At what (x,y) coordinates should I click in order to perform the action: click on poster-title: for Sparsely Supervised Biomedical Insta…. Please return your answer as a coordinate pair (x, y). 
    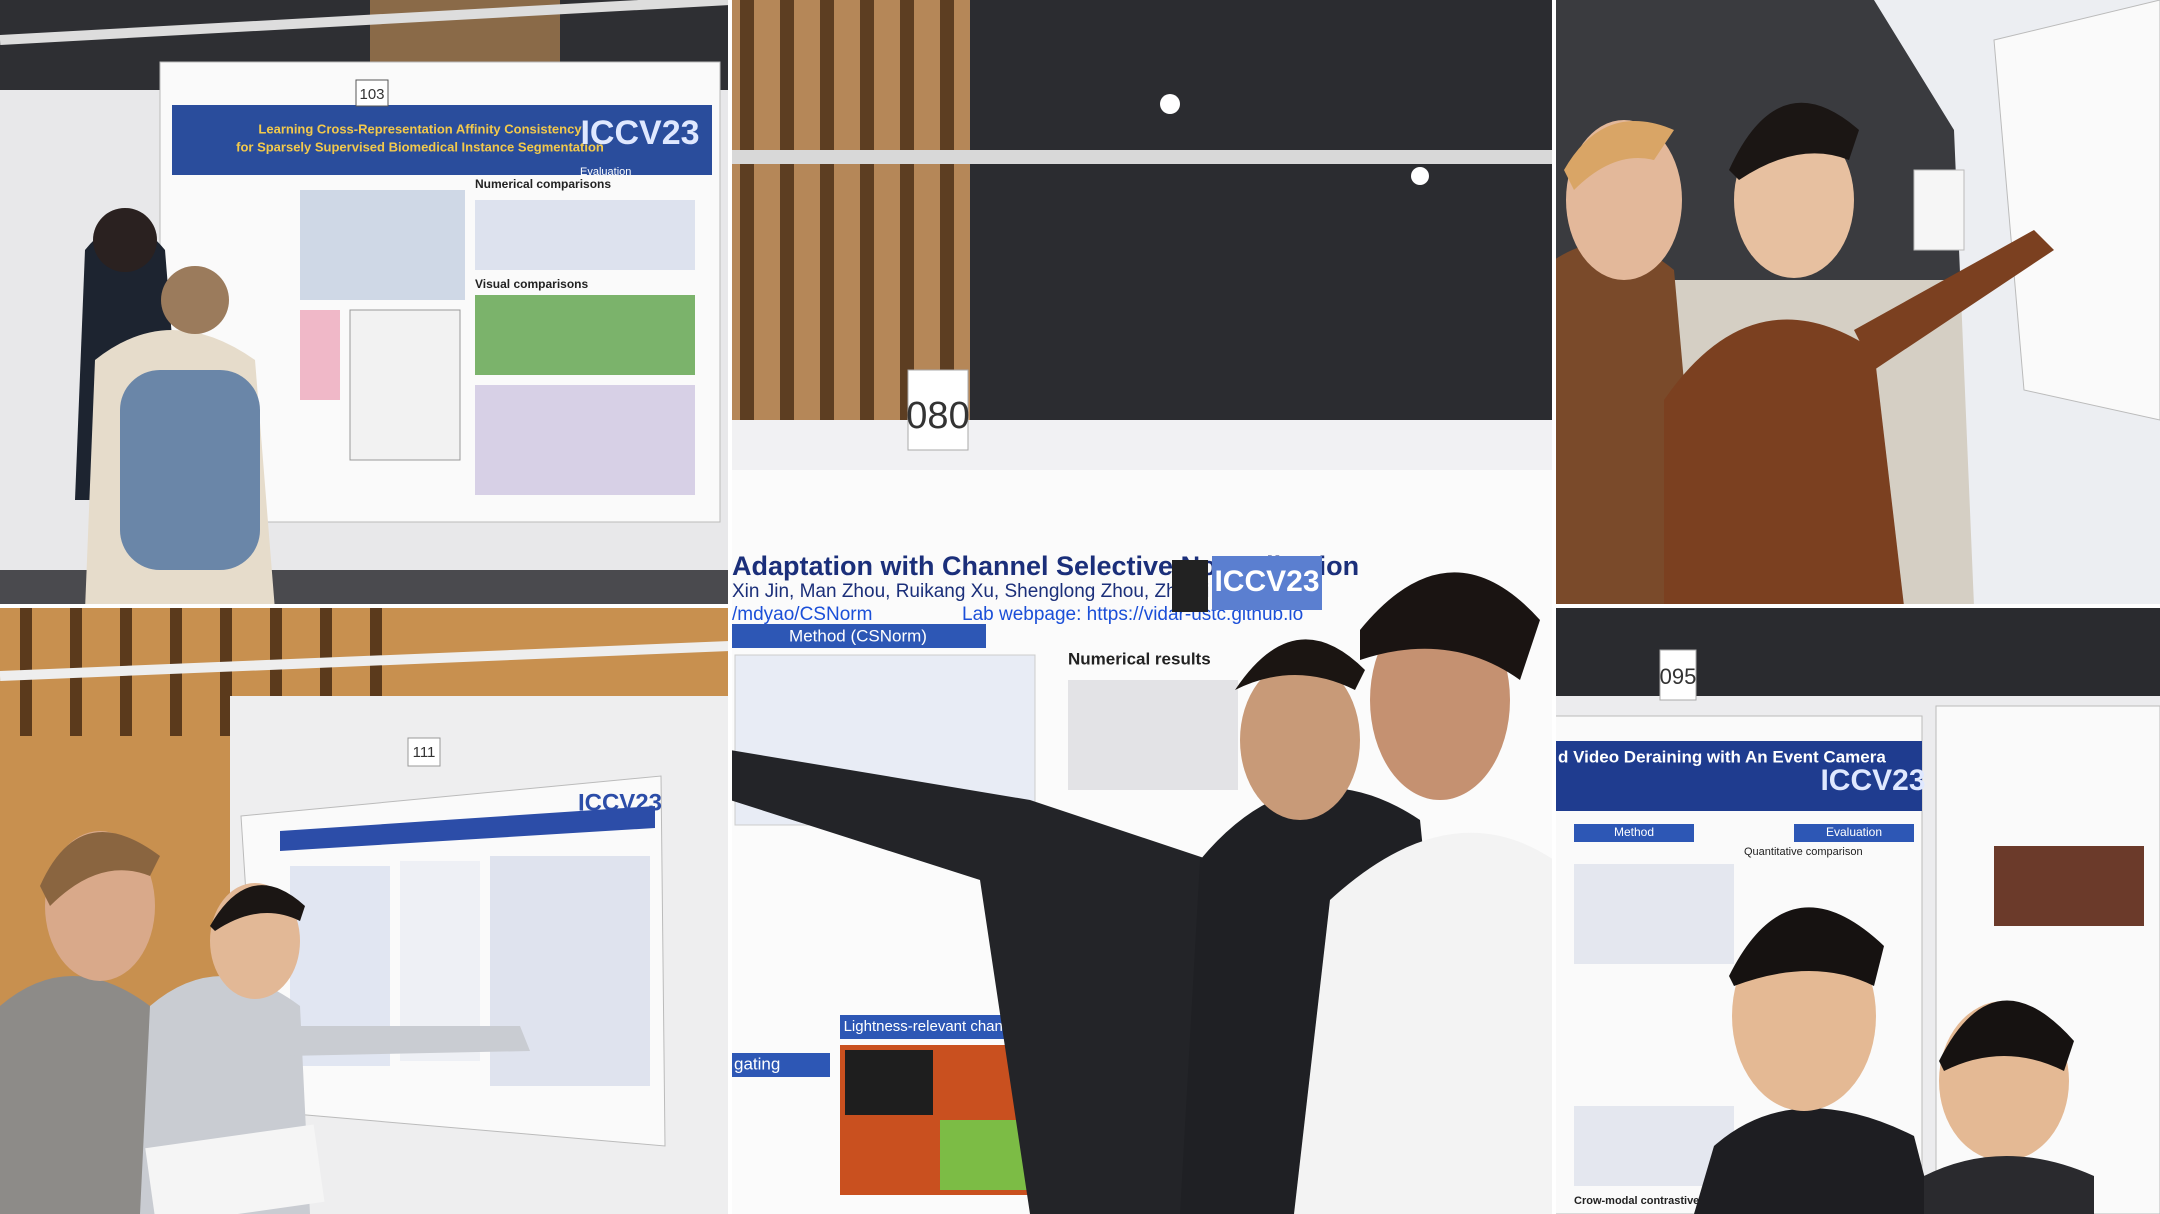
    Looking at the image, I should click on (420, 146).